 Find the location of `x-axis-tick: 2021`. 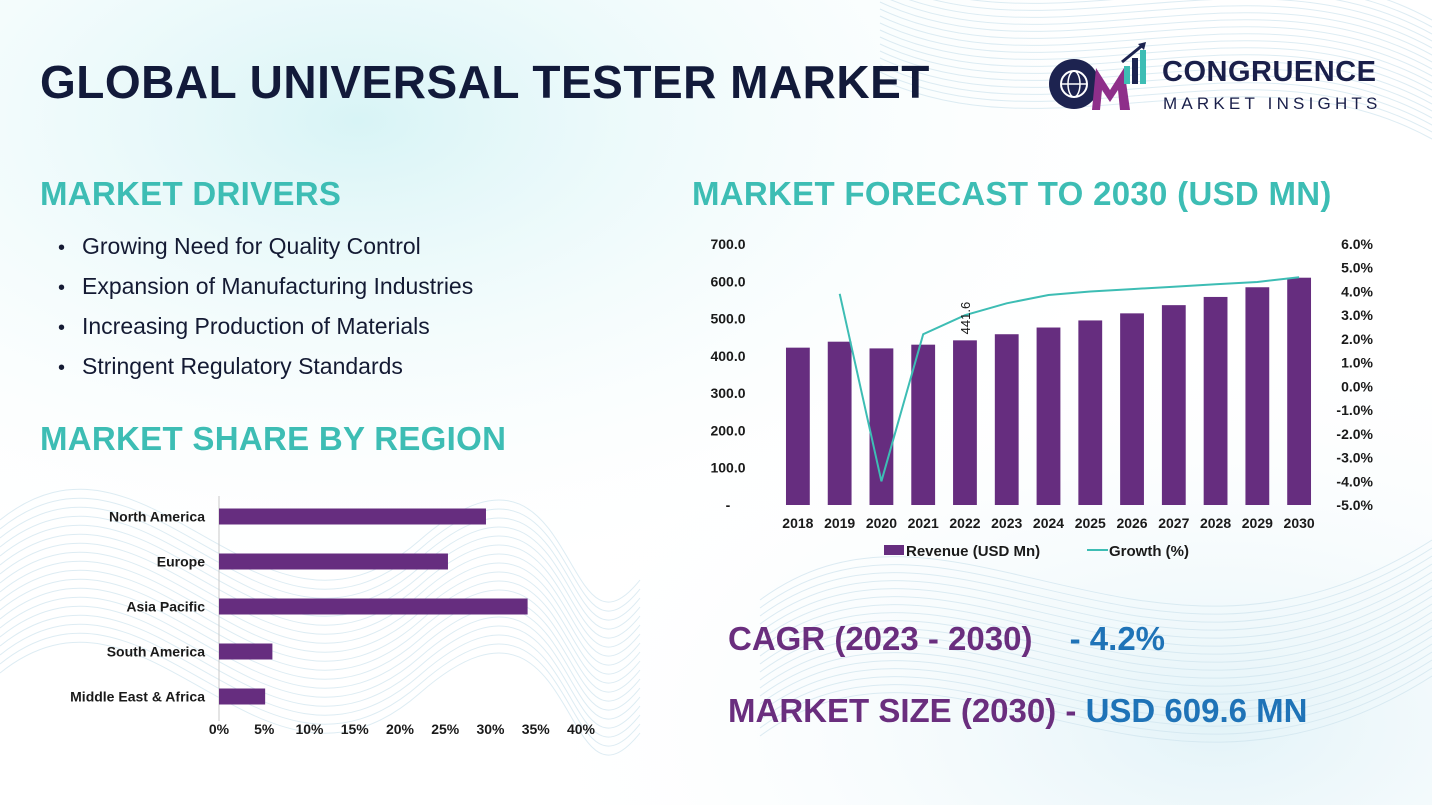

x-axis-tick: 2021 is located at coordinates (923, 523).